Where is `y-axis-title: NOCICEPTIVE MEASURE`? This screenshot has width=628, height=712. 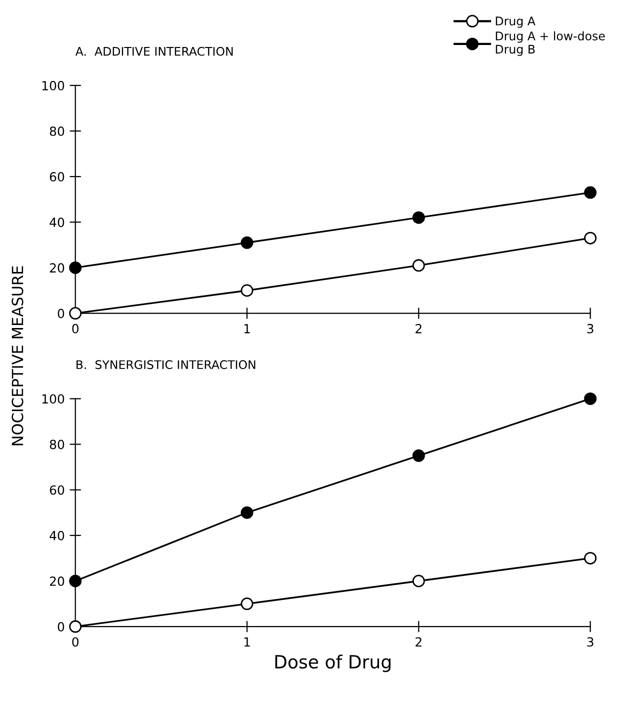 y-axis-title: NOCICEPTIVE MEASURE is located at coordinates (18, 356).